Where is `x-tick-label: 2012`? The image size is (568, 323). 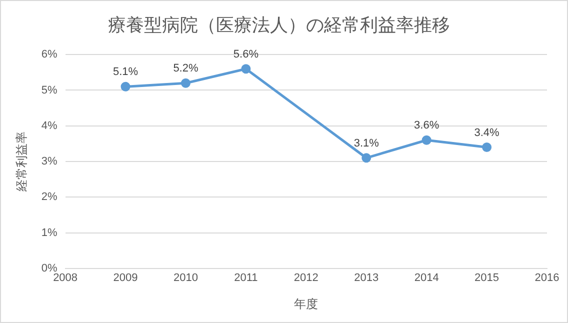 x-tick-label: 2012 is located at coordinates (306, 278).